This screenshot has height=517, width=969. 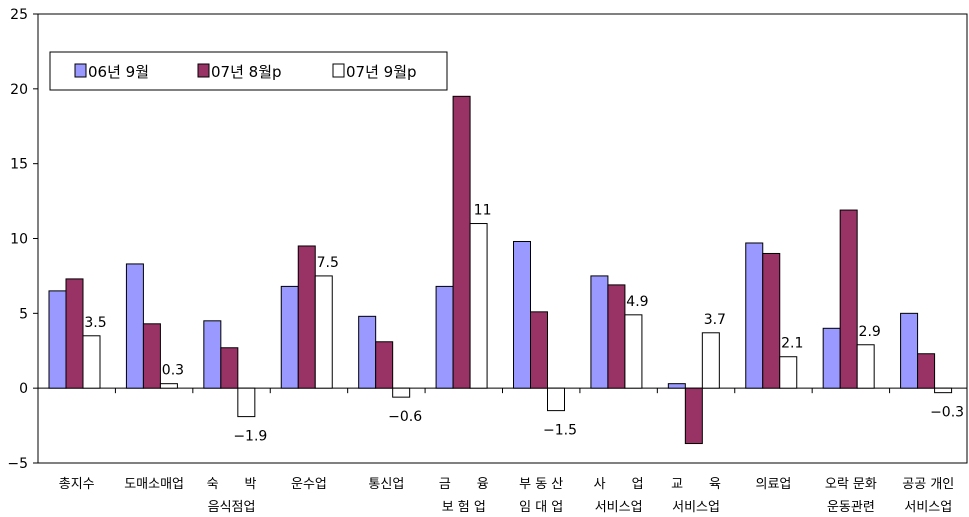 I want to click on legend-label: 07년 9월p, so click(x=381, y=72).